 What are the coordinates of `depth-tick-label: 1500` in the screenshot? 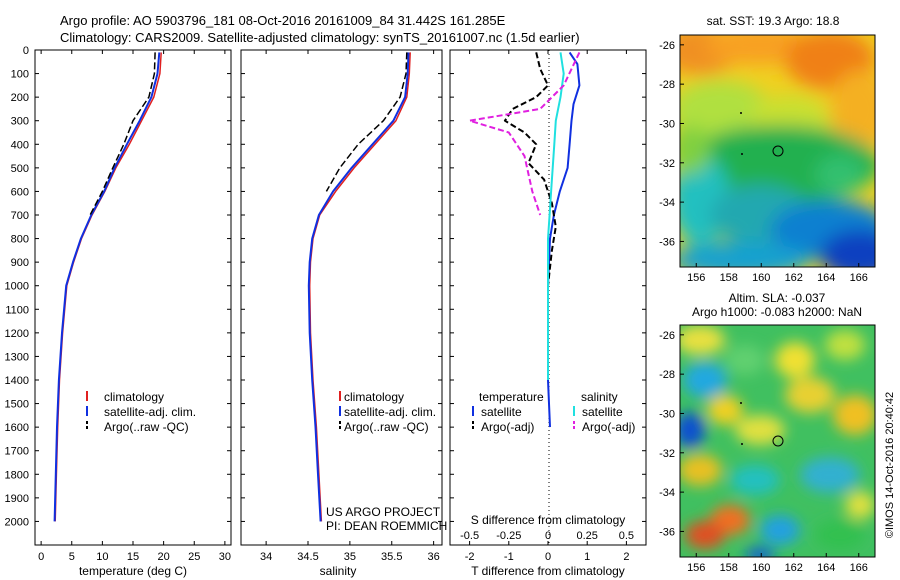 It's located at (17, 405).